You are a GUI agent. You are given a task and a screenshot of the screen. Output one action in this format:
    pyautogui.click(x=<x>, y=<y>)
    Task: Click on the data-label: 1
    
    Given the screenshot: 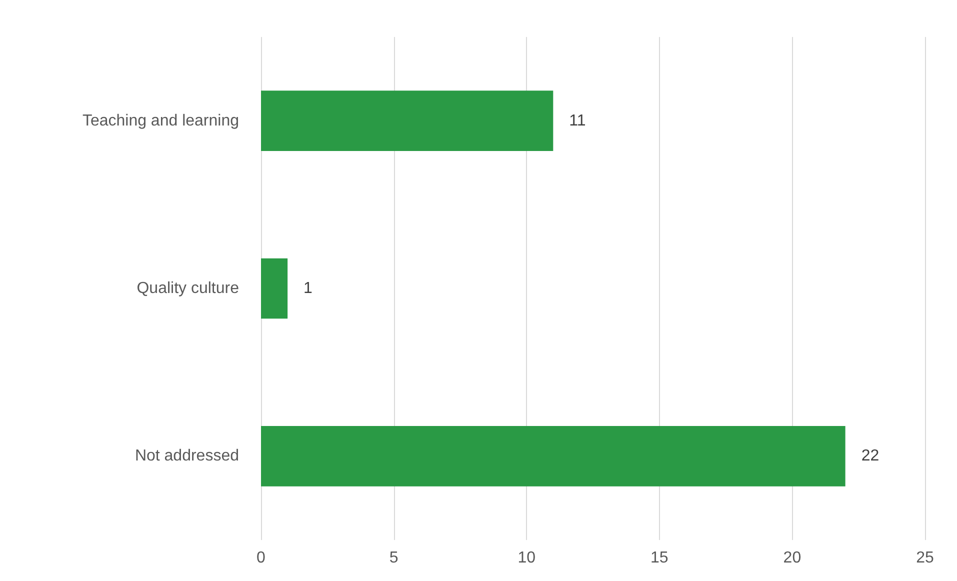 What is the action you would take?
    pyautogui.click(x=308, y=288)
    